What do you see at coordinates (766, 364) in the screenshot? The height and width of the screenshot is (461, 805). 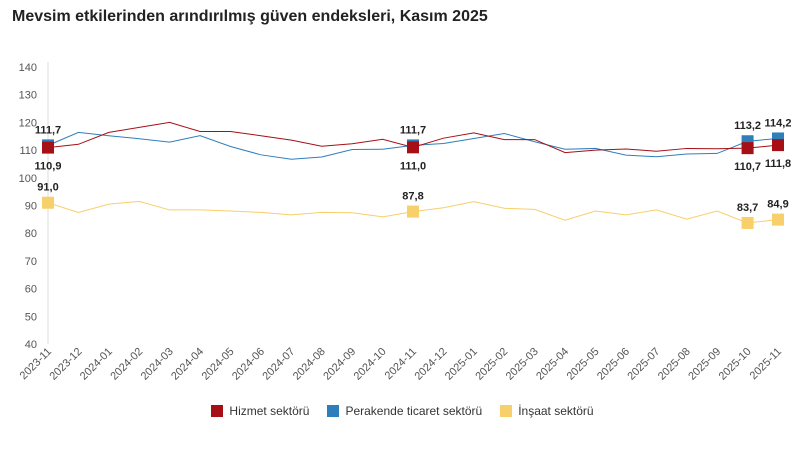 I see `x-tick-label: 2025-11` at bounding box center [766, 364].